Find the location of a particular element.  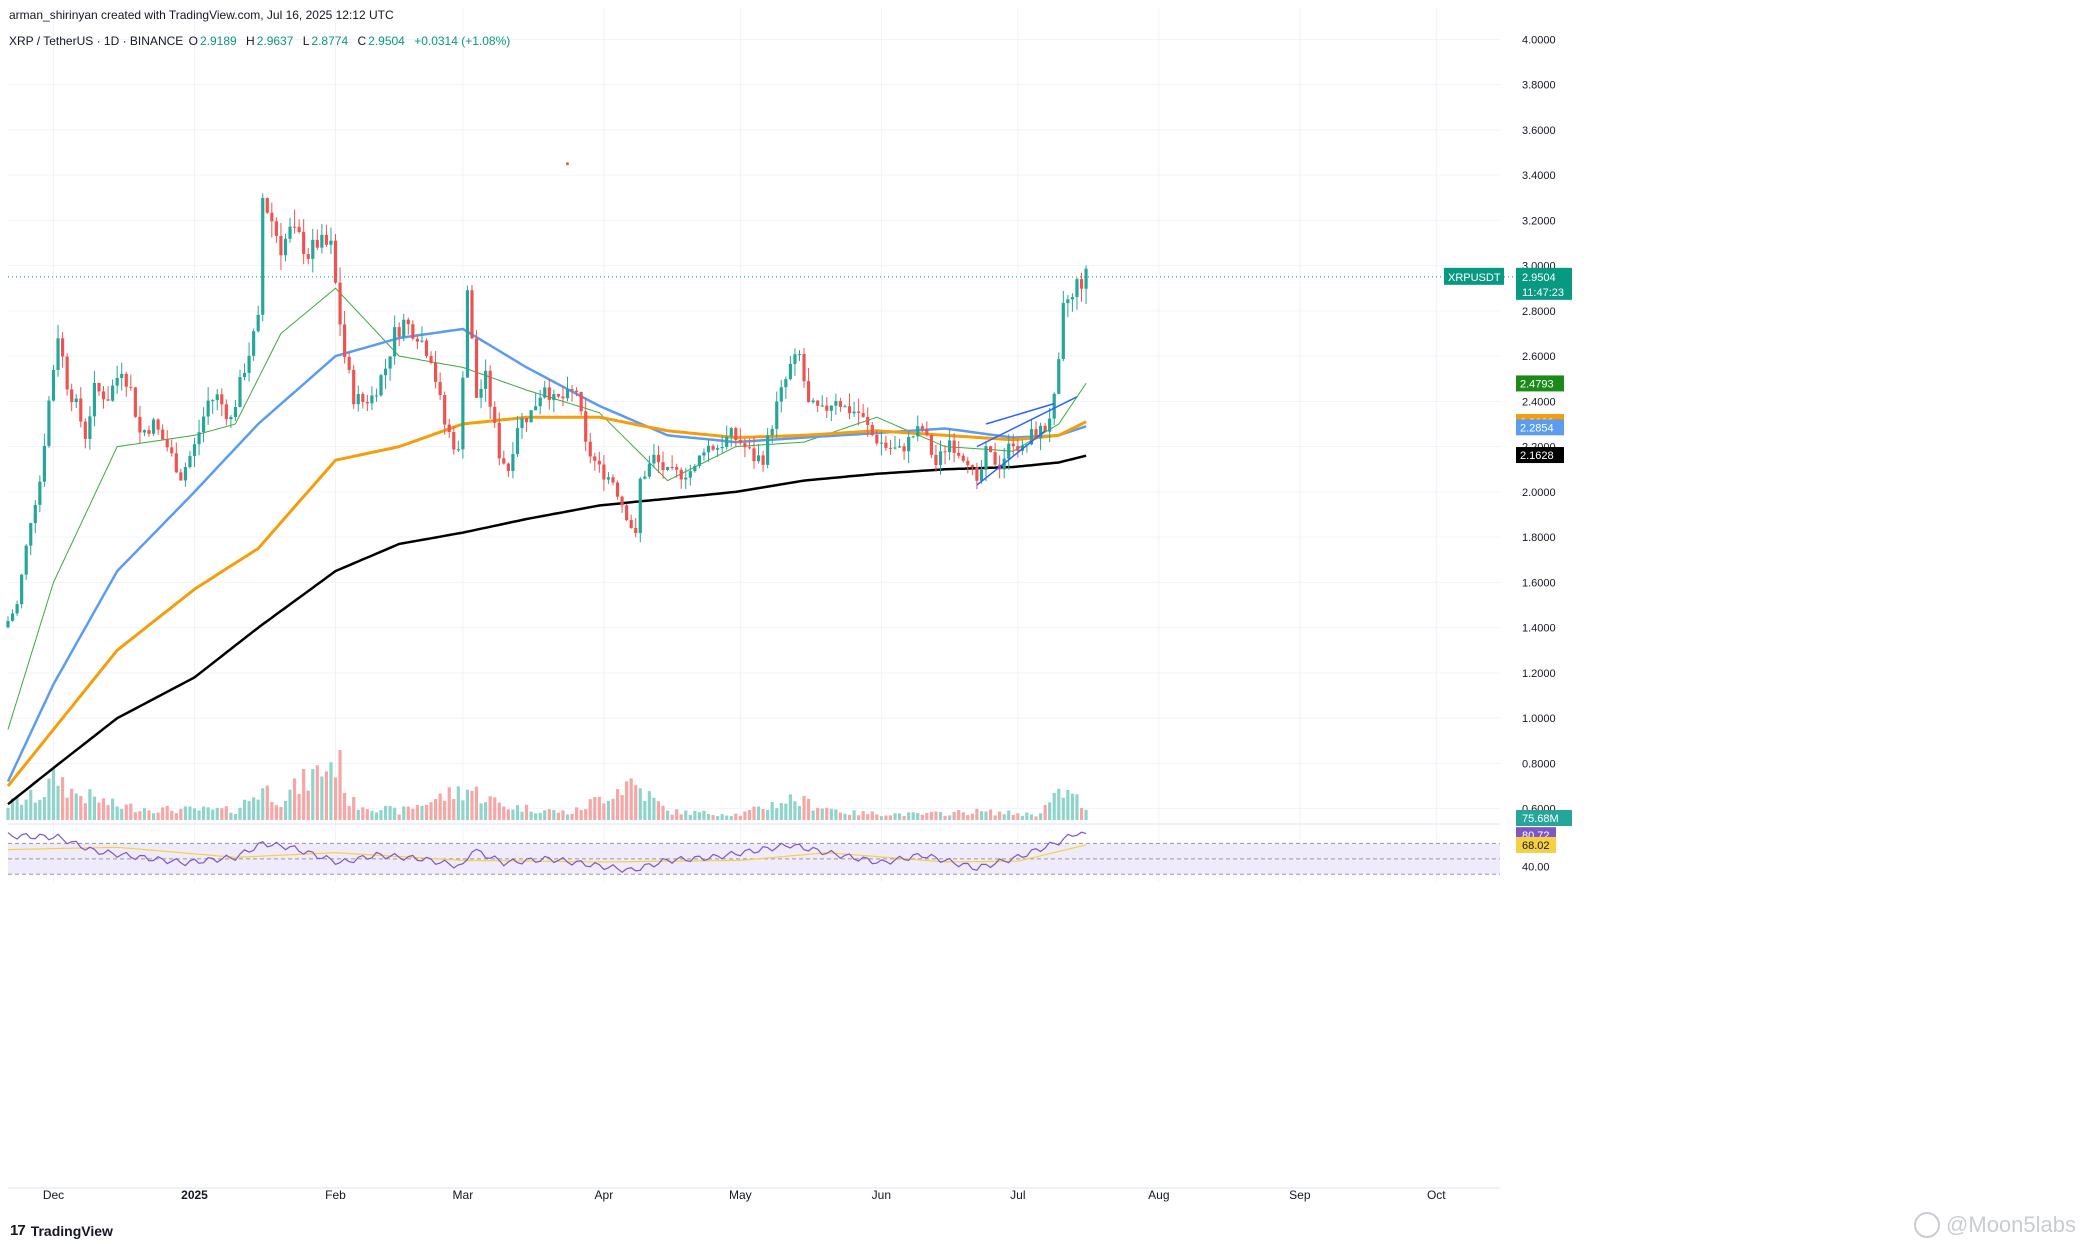

trendline is located at coordinates (1020, 413).